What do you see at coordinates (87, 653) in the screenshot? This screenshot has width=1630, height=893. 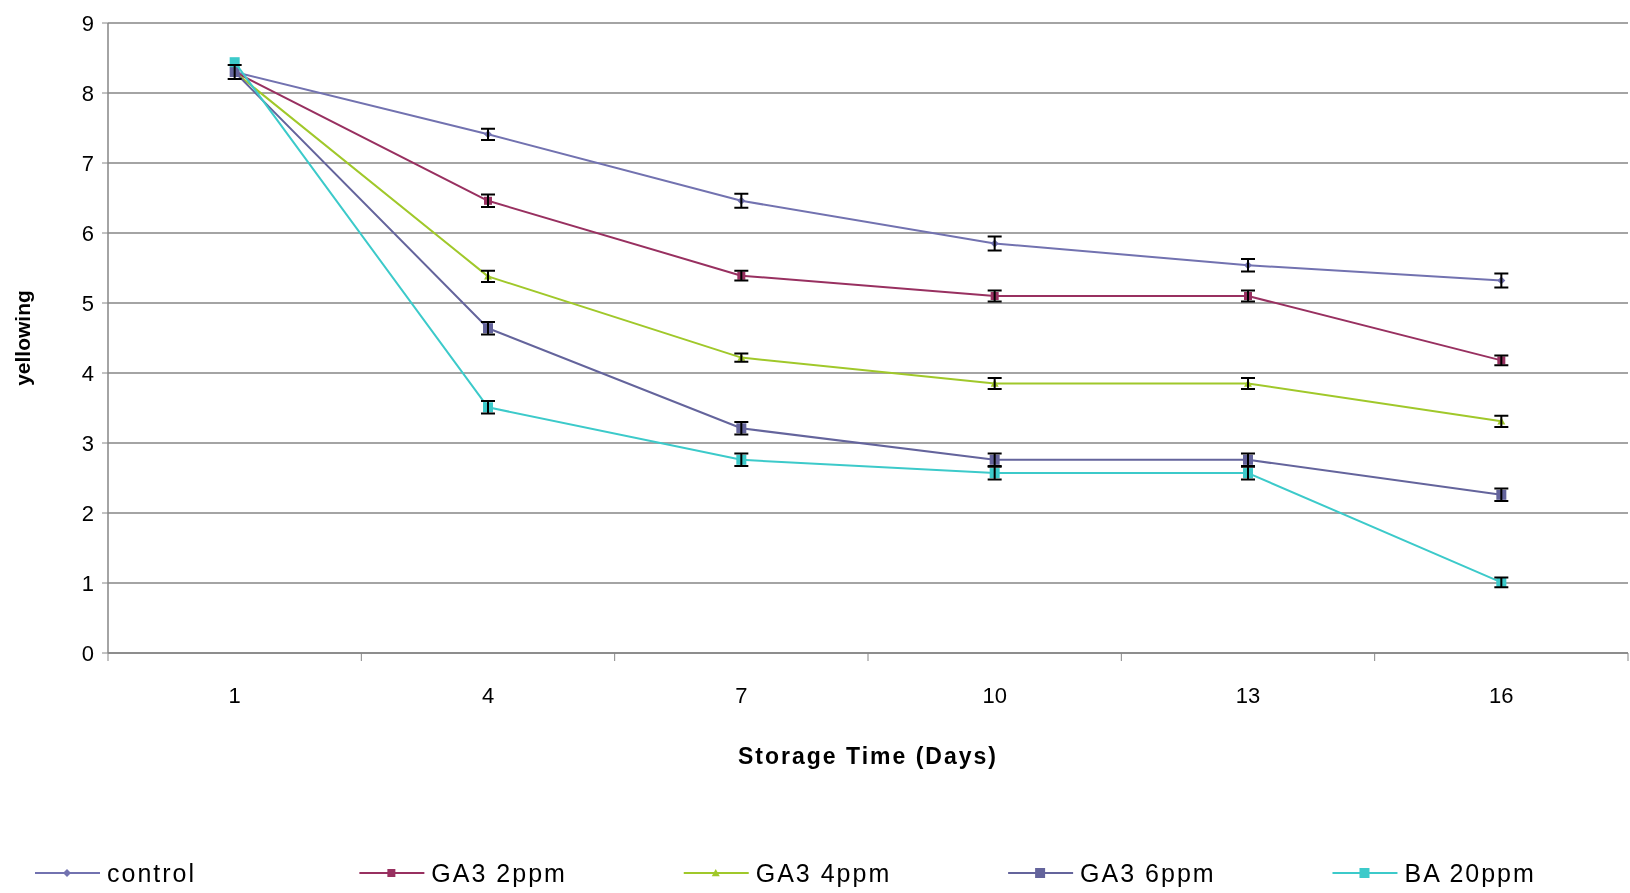 I see `y-tick-label: 0` at bounding box center [87, 653].